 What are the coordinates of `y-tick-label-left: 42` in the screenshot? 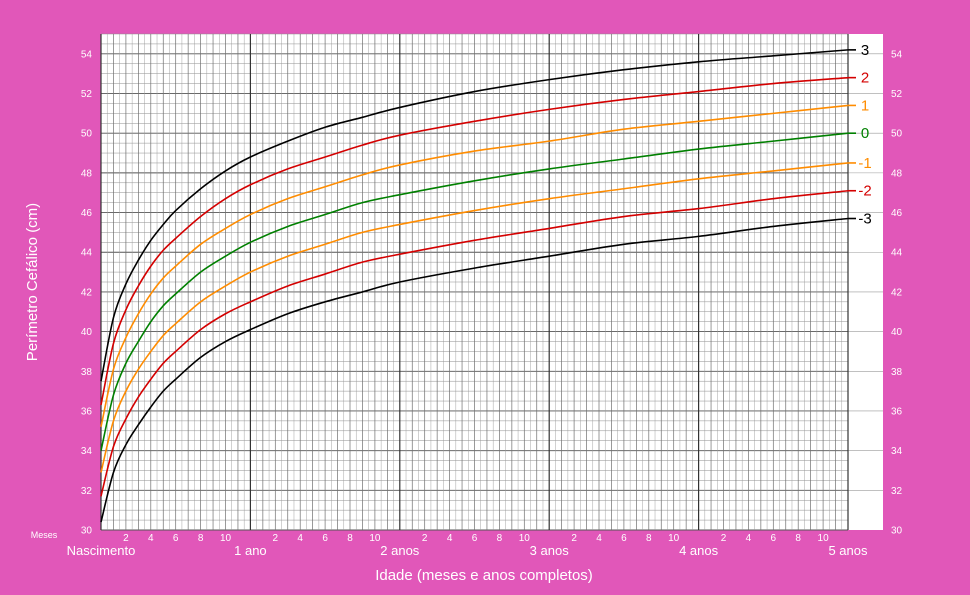 It's located at (87, 292).